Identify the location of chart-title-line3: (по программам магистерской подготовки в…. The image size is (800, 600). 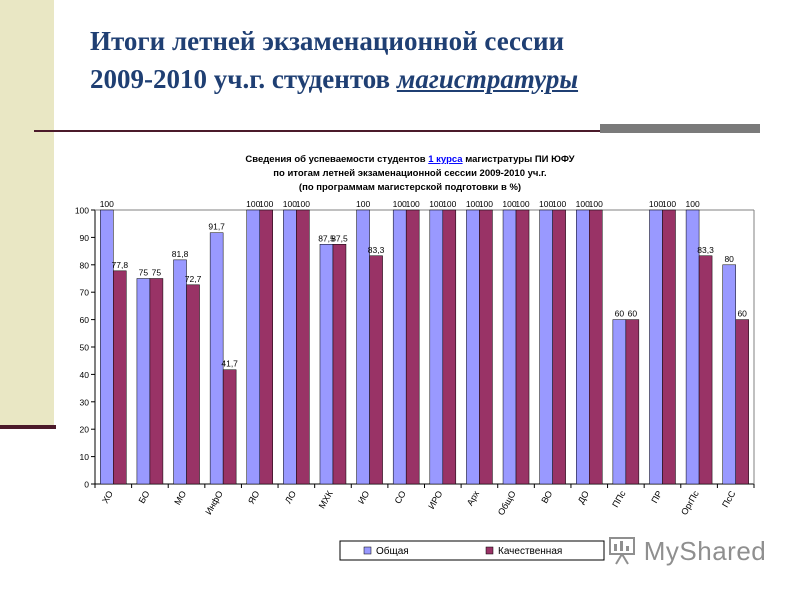
(410, 187).